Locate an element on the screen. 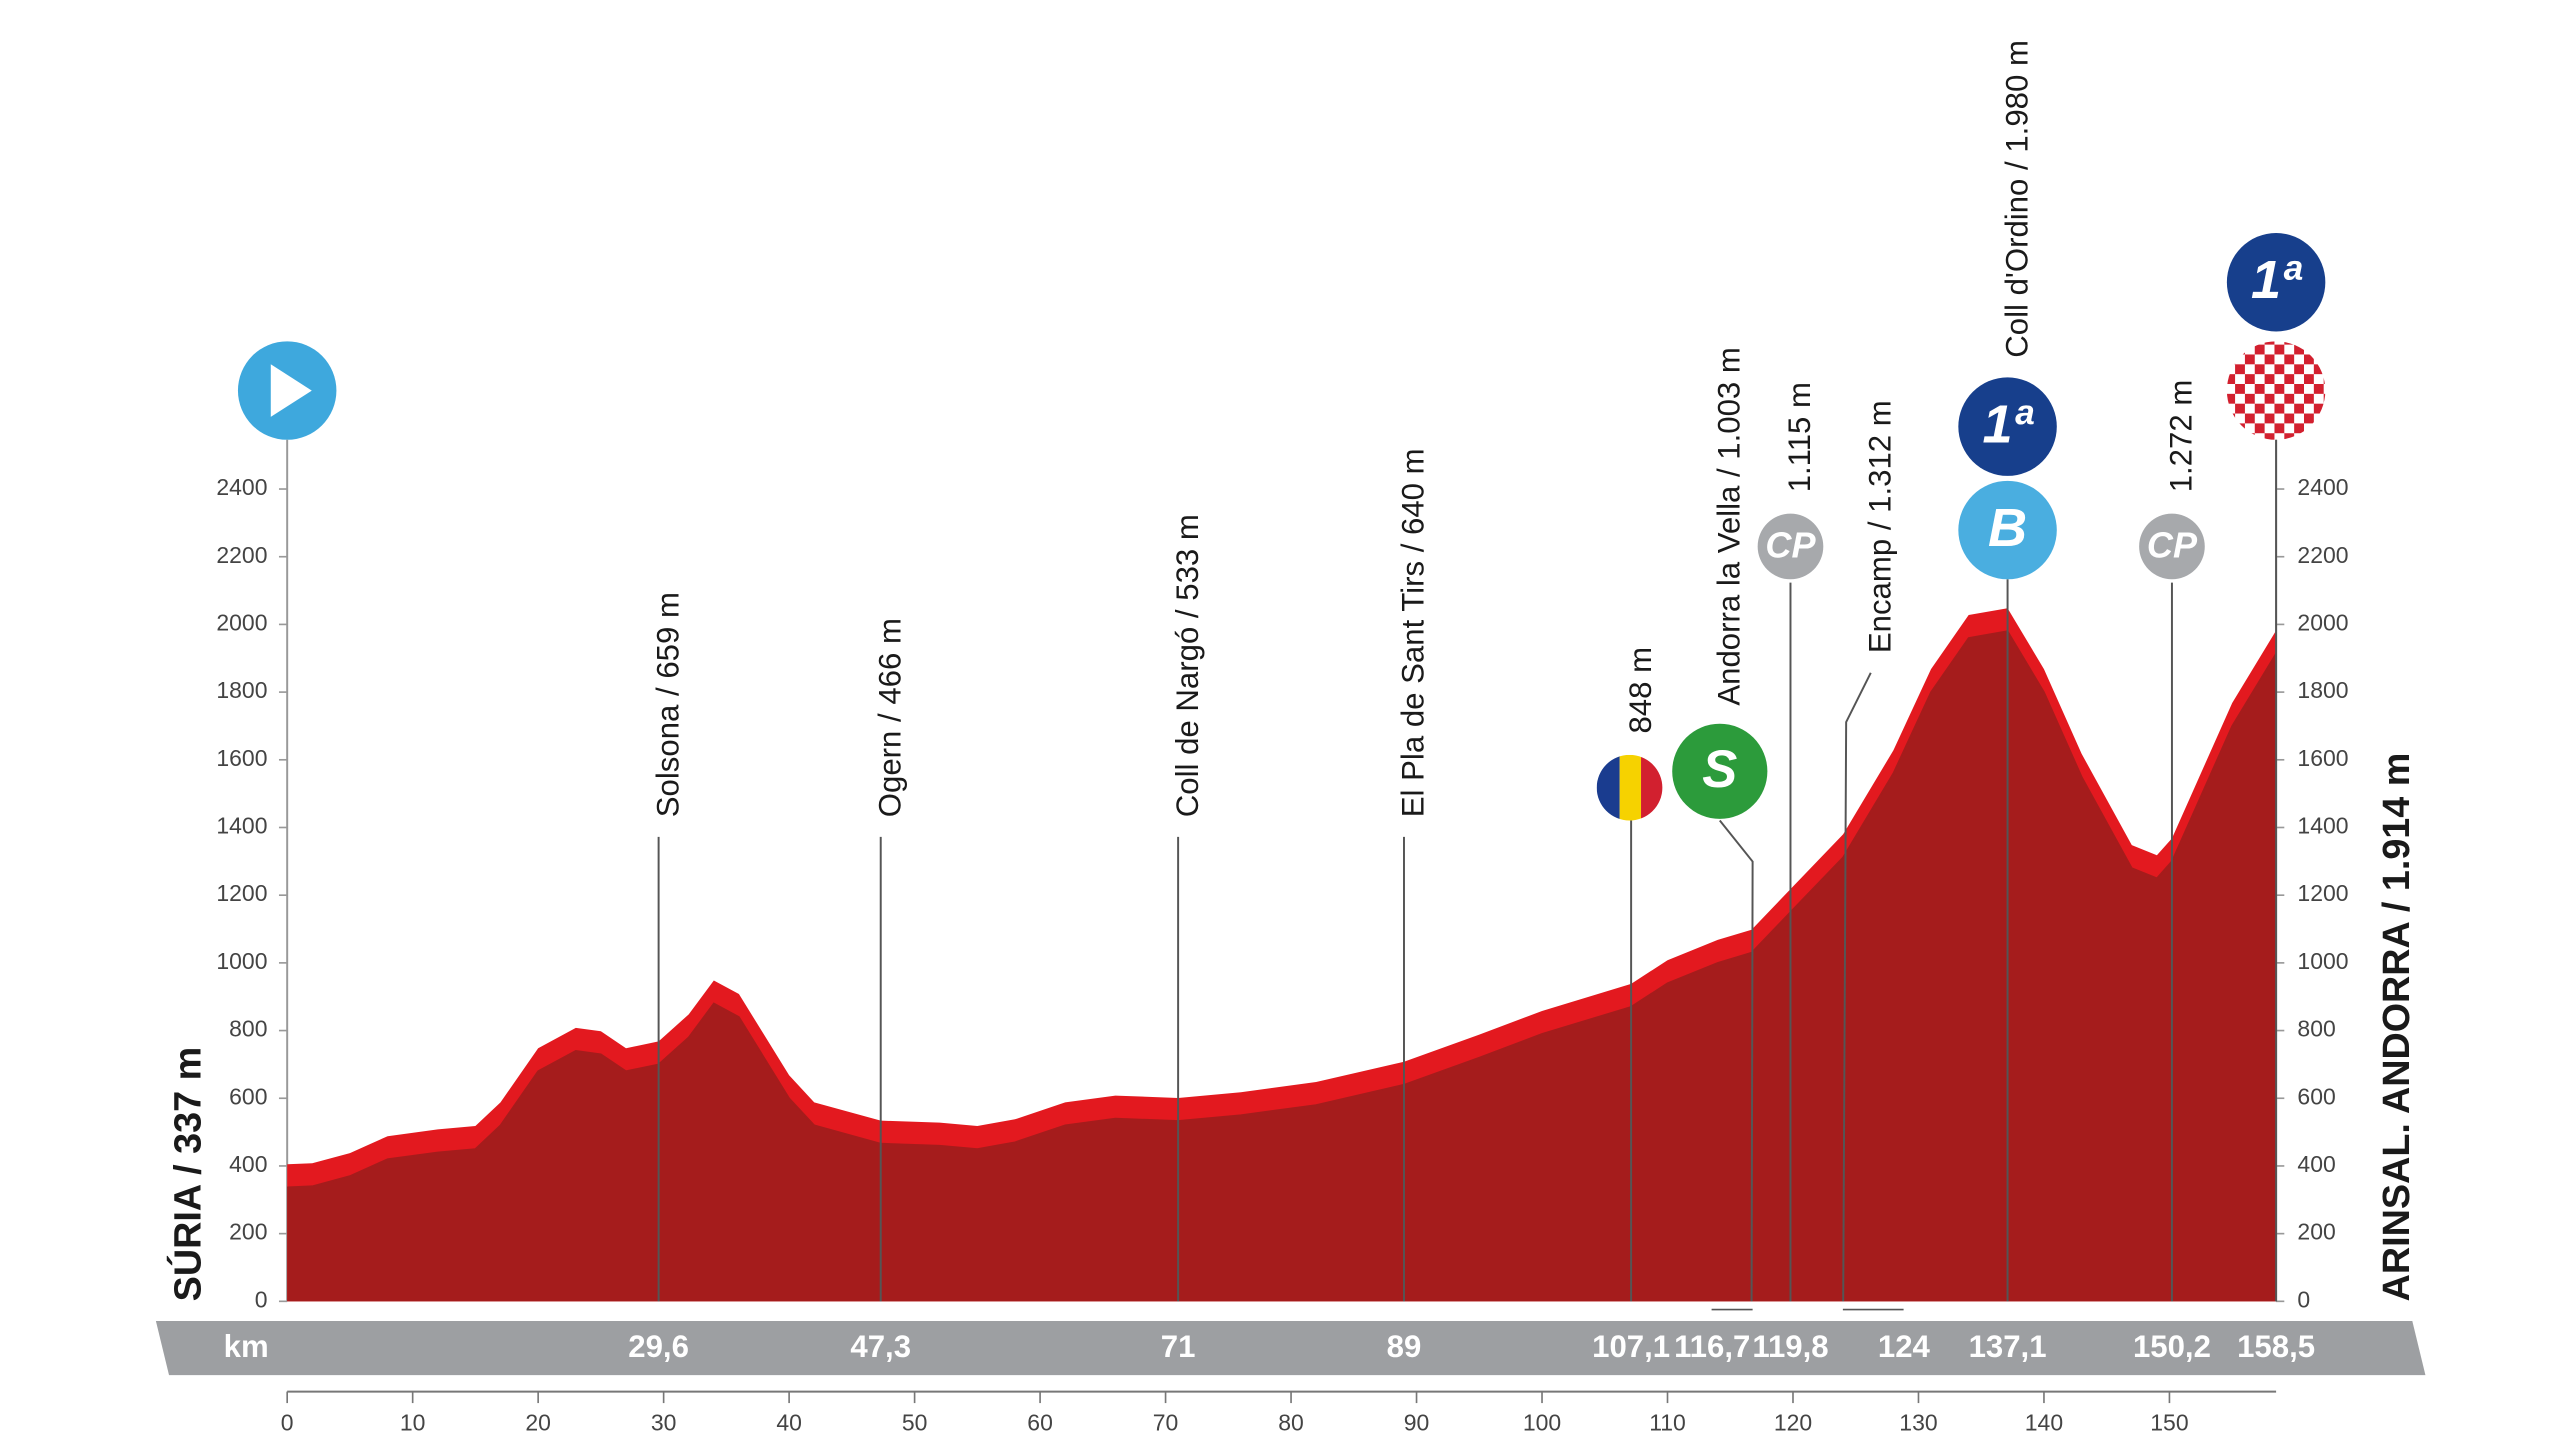 The height and width of the screenshot is (1440, 2560). x-tick-label: 10 is located at coordinates (413, 1422).